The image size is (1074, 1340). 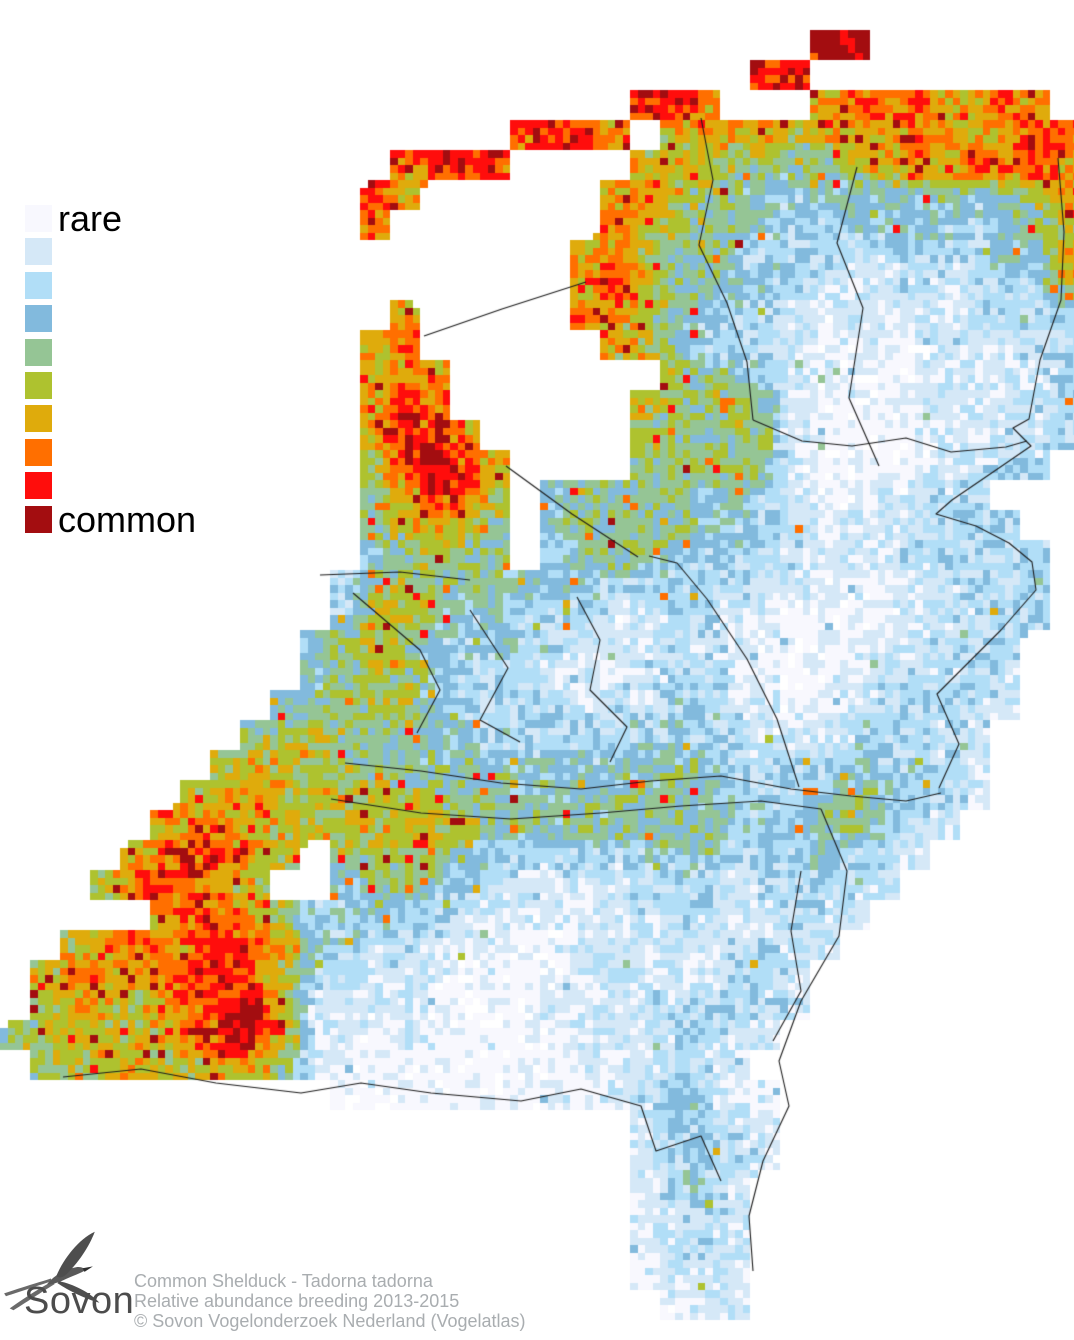 I want to click on caption-species: Common Shelduck - Tadorna tadorna, so click(x=283, y=1281).